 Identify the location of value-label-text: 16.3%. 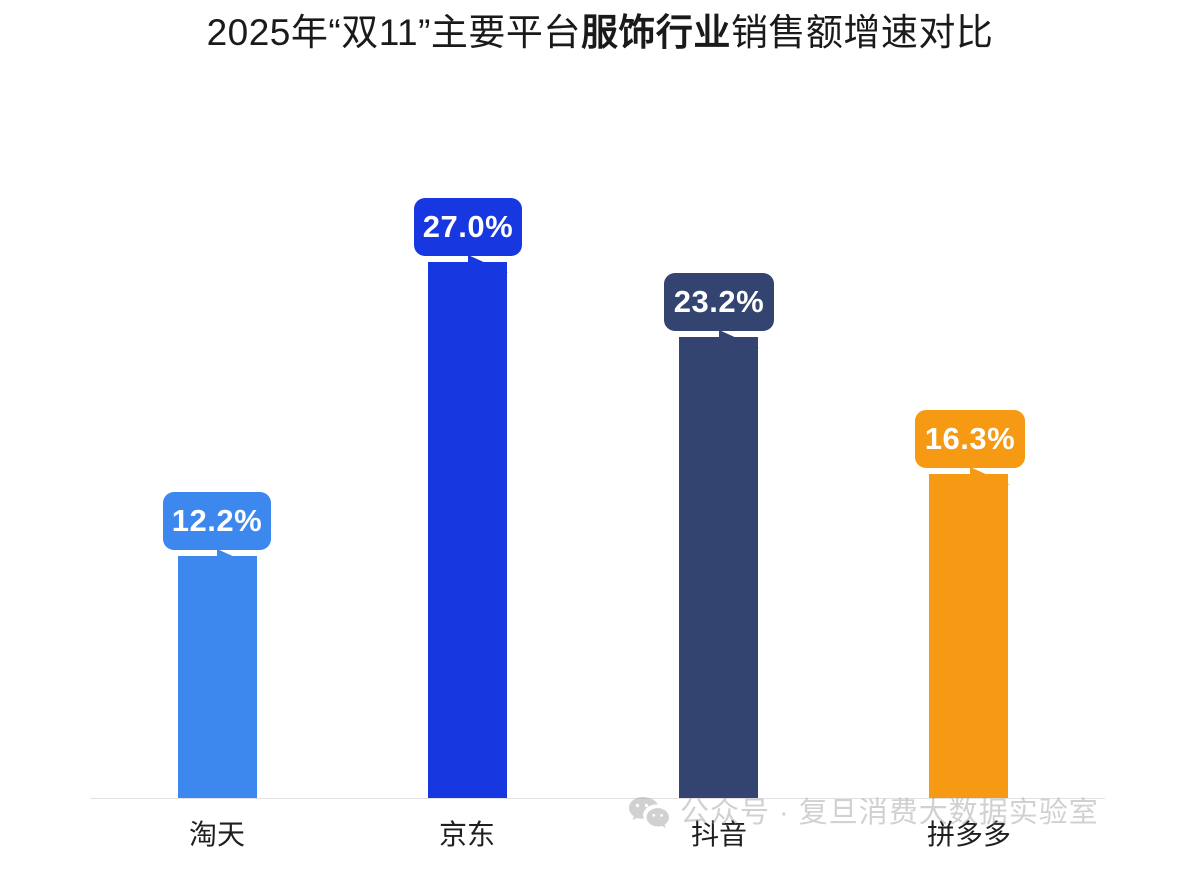
(970, 439).